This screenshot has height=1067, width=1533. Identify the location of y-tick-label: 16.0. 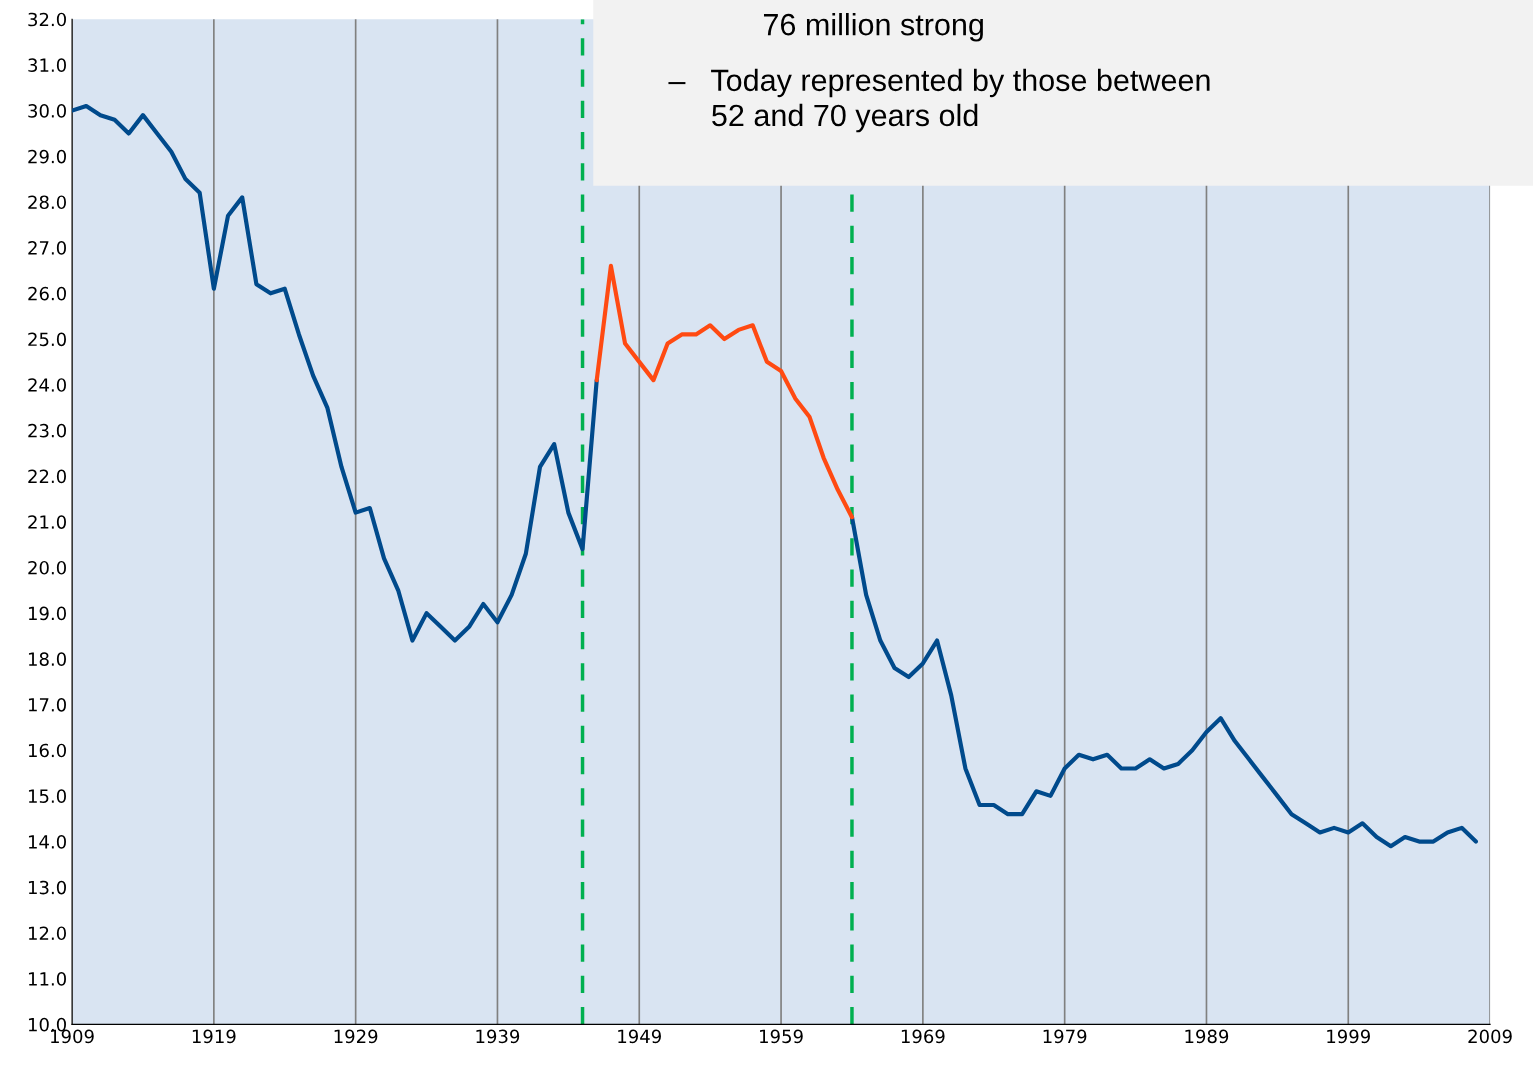
(47, 750).